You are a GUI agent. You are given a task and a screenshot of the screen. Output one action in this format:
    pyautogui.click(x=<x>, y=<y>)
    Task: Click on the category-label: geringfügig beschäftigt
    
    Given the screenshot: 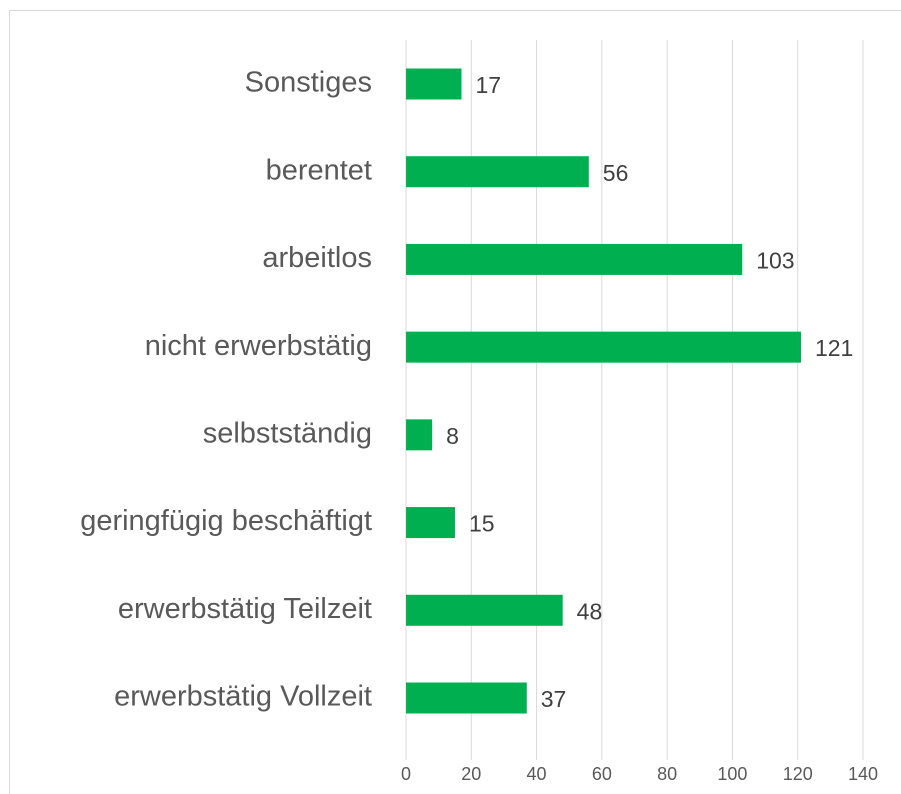 What is the action you would take?
    pyautogui.click(x=226, y=521)
    